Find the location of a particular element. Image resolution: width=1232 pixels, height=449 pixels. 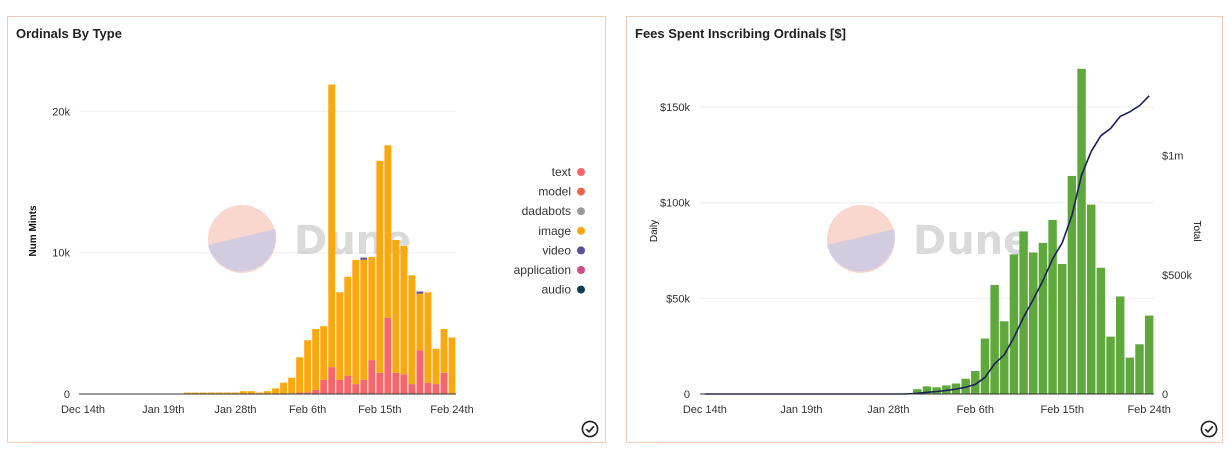

y-tick-label: $150k is located at coordinates (675, 108).